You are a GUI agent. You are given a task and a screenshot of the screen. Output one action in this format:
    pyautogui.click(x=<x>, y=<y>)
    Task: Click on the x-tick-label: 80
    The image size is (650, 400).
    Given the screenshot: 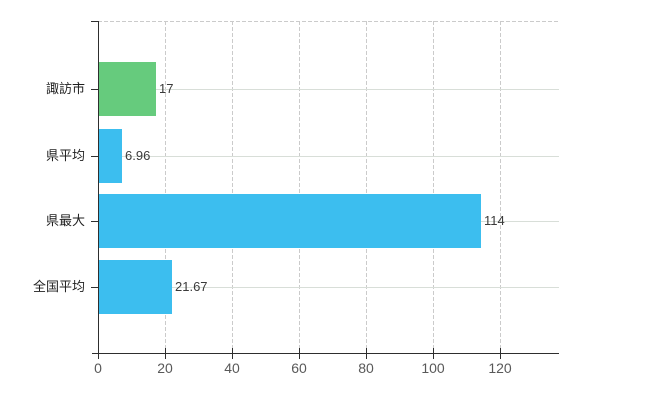 What is the action you would take?
    pyautogui.click(x=366, y=368)
    